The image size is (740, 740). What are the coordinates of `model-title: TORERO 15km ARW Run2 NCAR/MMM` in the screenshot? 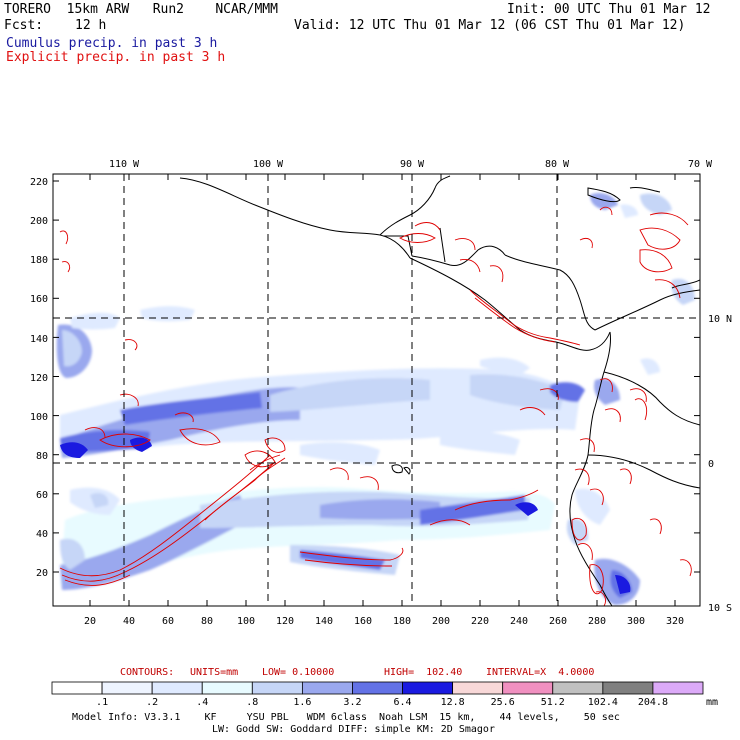 It's located at (141, 9).